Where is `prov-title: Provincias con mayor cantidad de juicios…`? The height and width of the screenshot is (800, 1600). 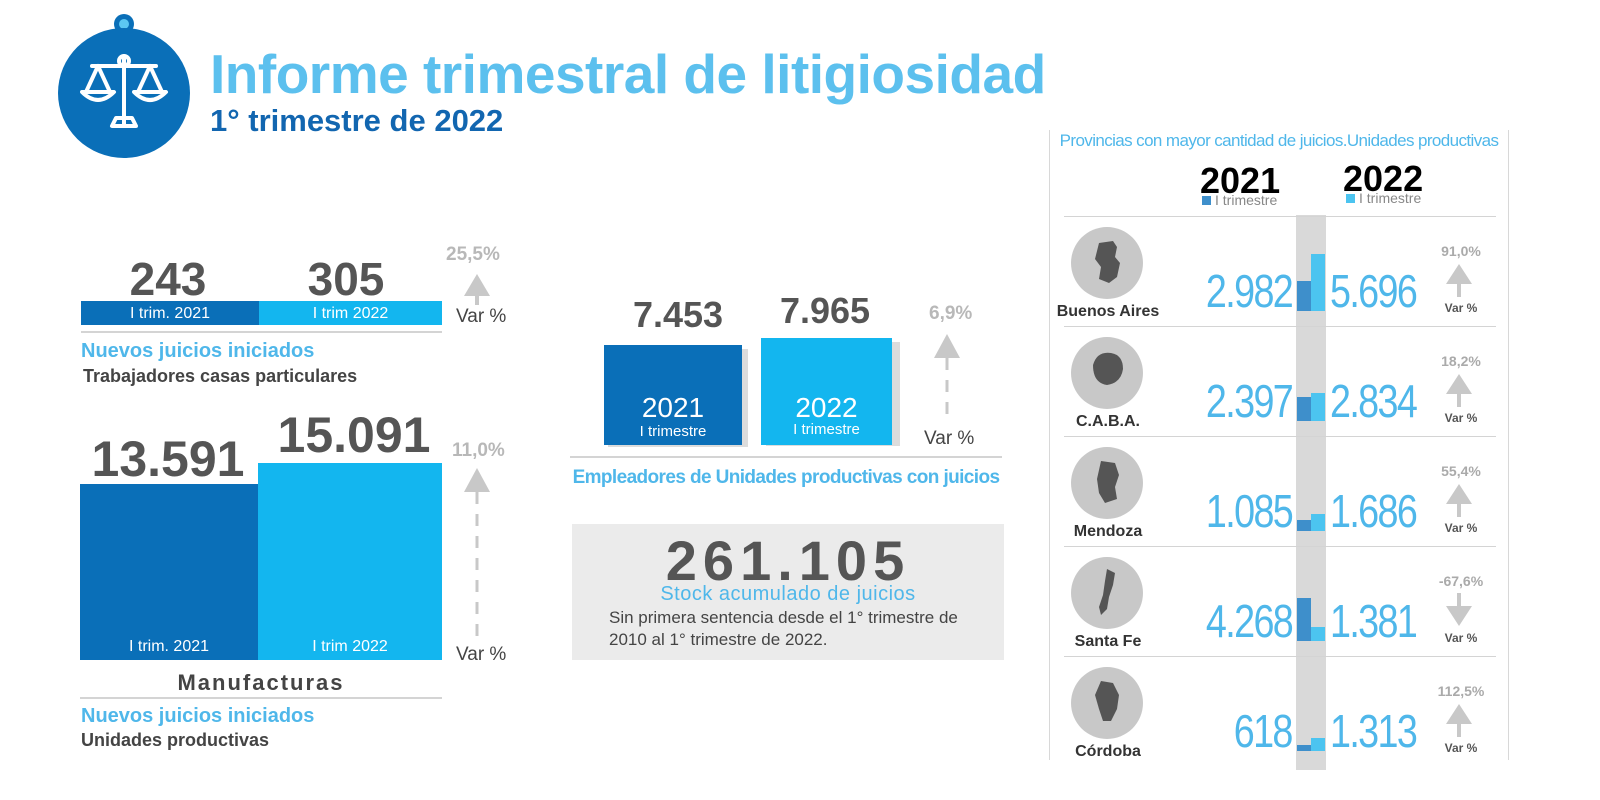 prov-title: Provincias con mayor cantidad de juicios… is located at coordinates (1279, 140).